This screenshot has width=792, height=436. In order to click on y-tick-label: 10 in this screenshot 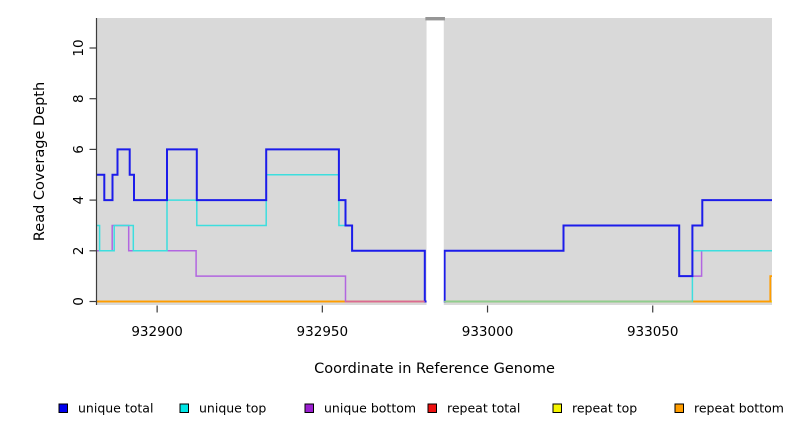, I will do `click(79, 47)`.